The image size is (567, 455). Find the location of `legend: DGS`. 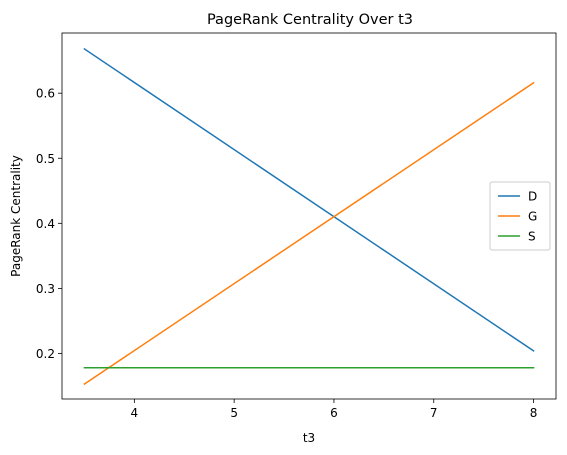

legend: DGS is located at coordinates (520, 216).